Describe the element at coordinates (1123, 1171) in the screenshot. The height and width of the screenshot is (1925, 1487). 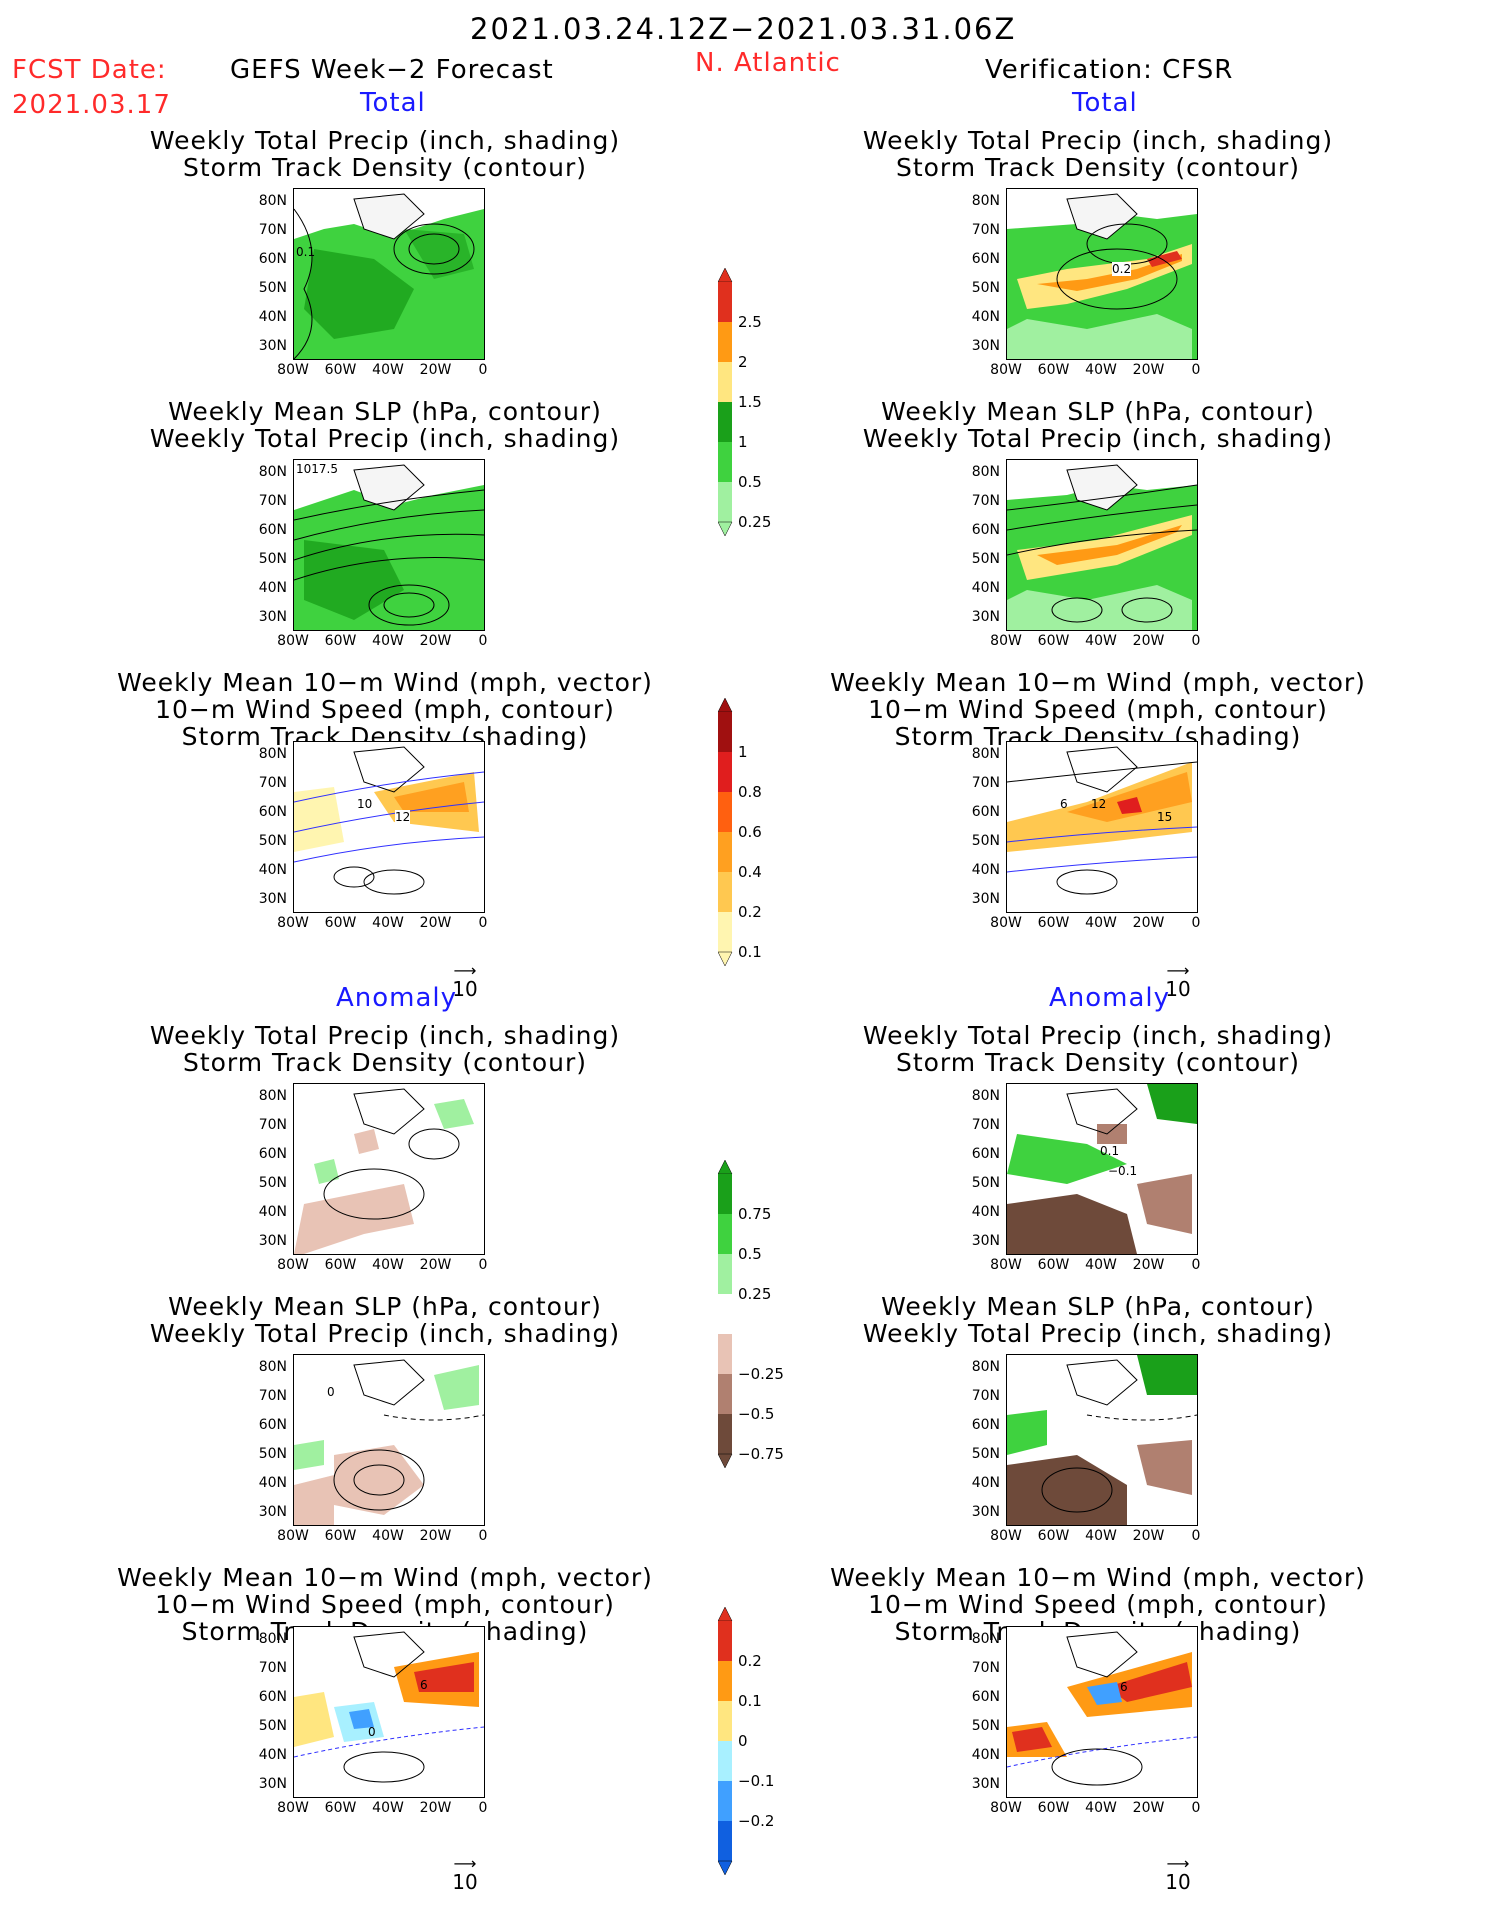
I see `map-label-vf-anom-1b: −0.1` at that location.